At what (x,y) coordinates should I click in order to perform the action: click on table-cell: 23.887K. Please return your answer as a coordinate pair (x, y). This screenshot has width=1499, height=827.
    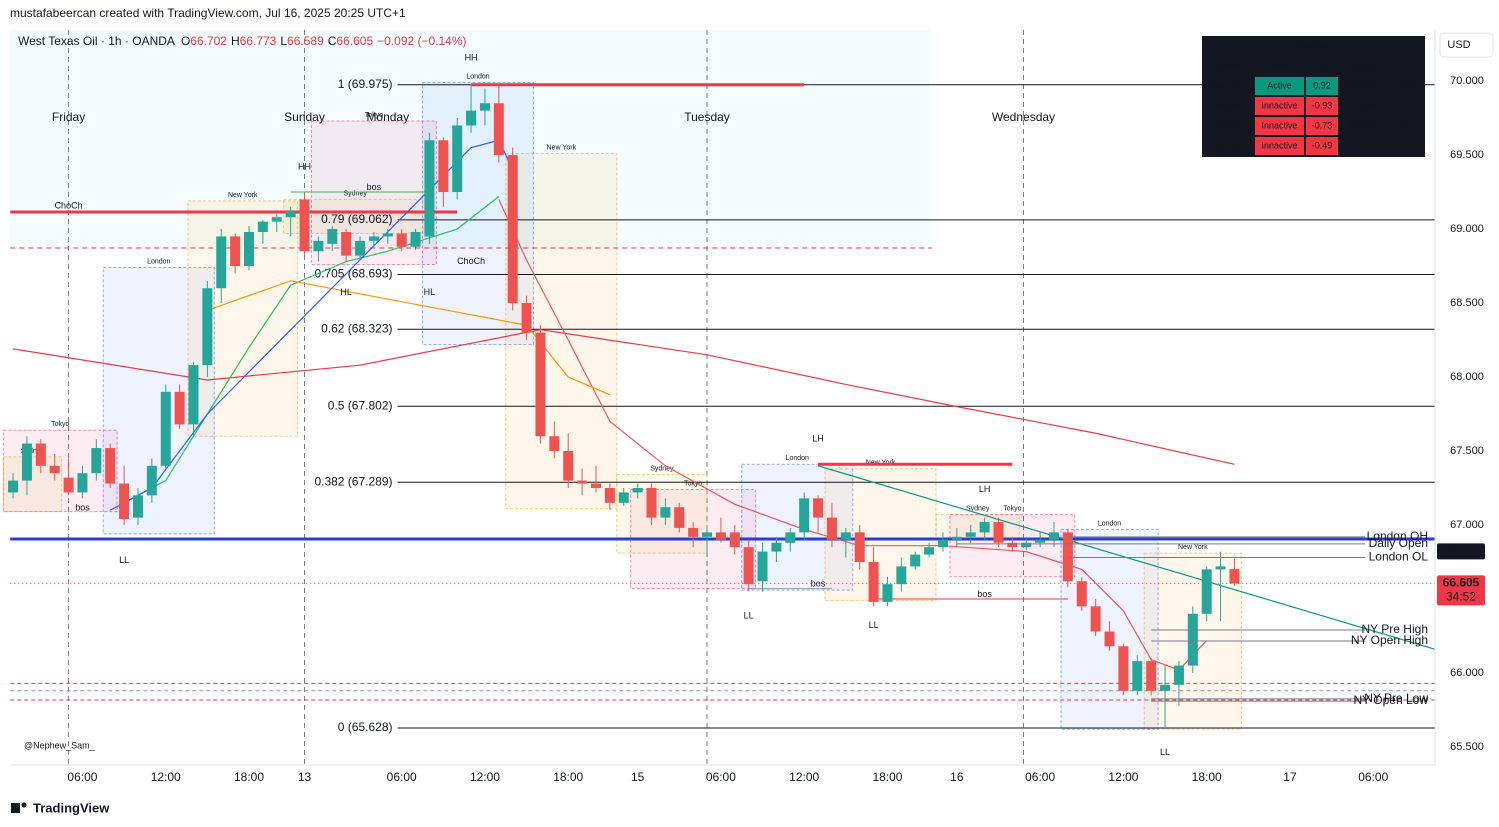
    Looking at the image, I should click on (1362, 85).